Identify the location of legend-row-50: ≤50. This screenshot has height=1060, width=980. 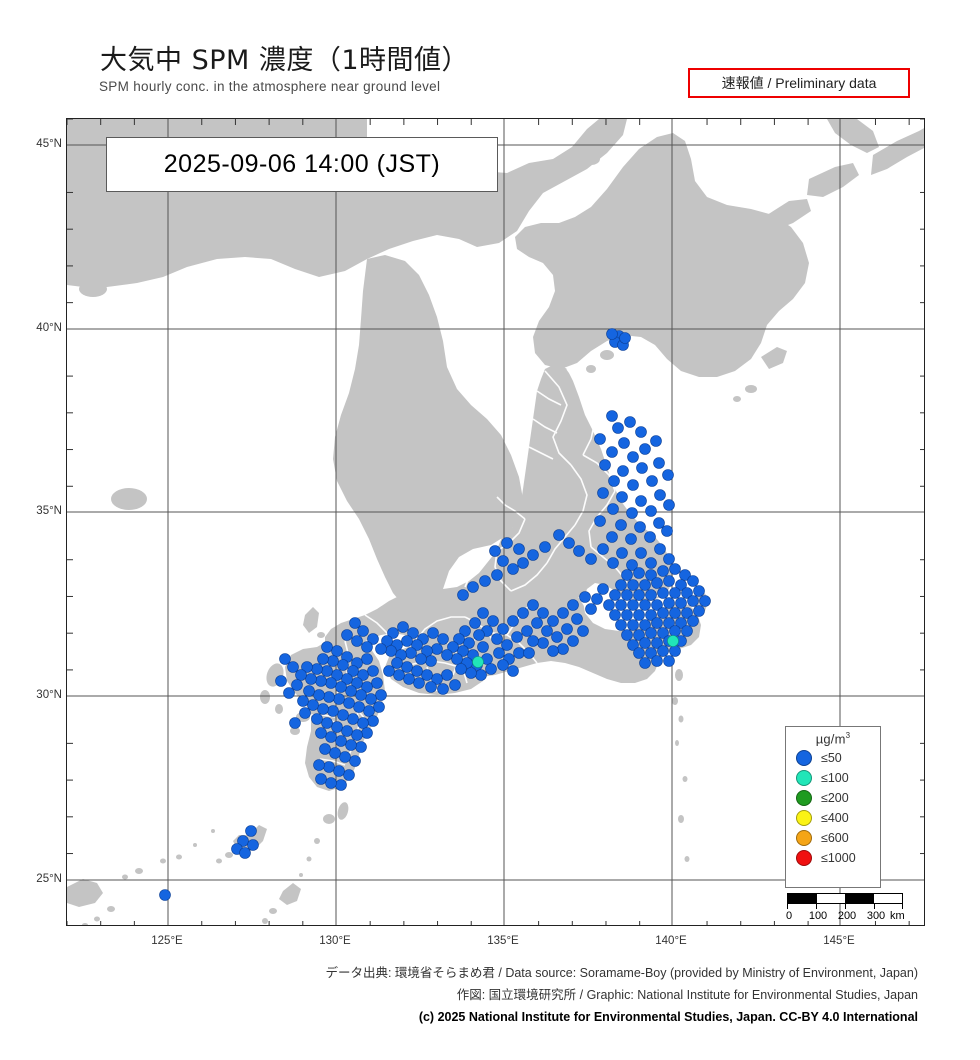
(833, 758).